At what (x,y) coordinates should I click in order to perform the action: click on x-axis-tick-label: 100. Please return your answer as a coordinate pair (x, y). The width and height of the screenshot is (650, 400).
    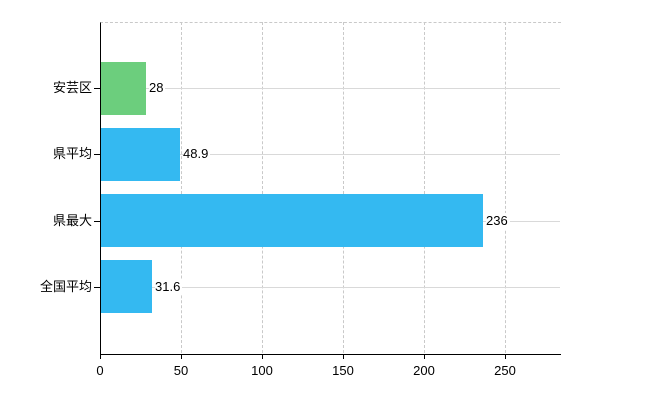
    Looking at the image, I should click on (262, 370).